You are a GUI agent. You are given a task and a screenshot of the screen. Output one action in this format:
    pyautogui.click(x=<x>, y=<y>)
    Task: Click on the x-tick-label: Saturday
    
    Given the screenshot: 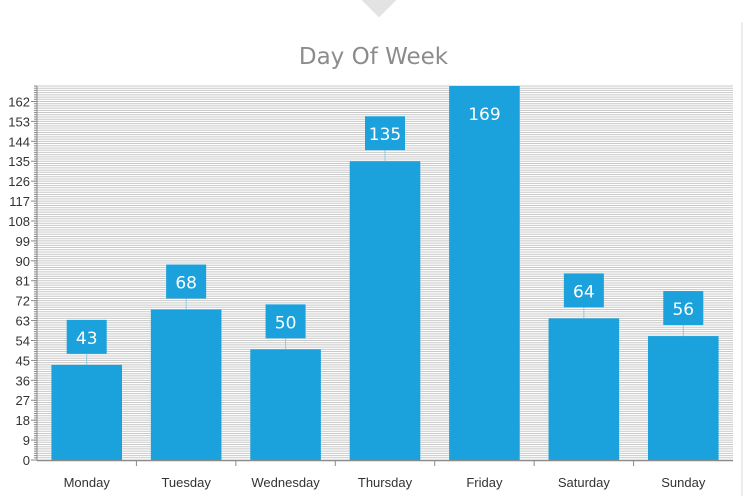 What is the action you would take?
    pyautogui.click(x=584, y=482)
    